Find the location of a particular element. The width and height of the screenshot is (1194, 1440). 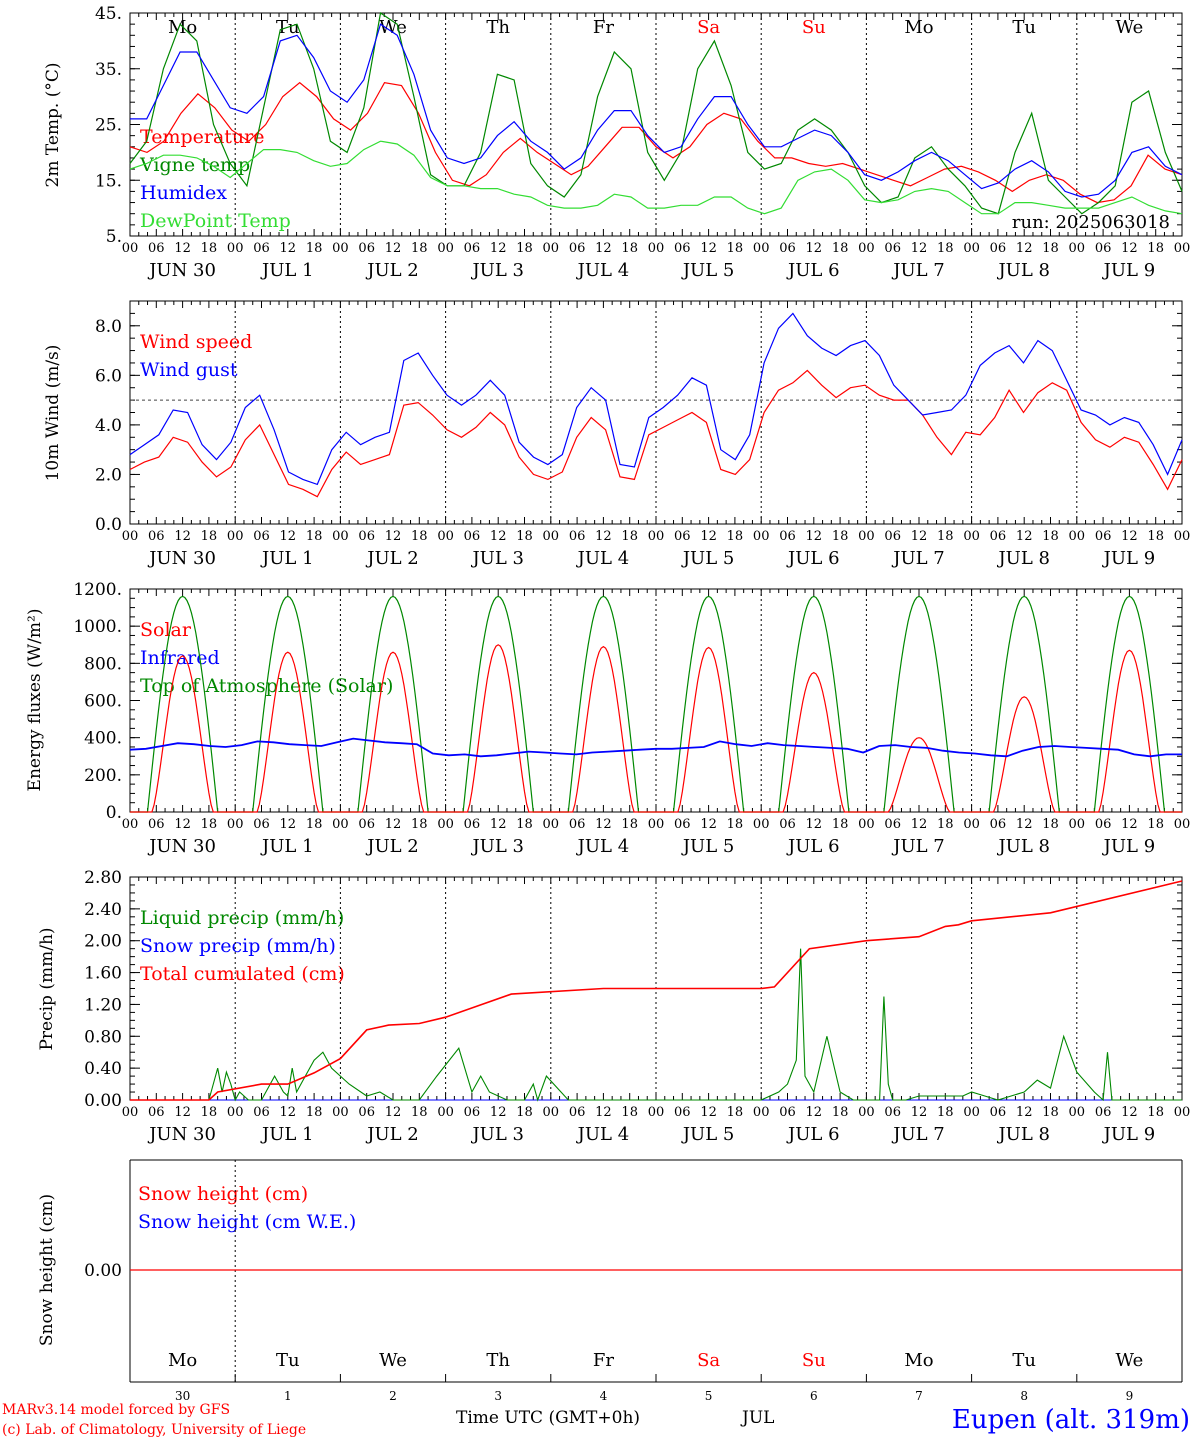

y-tick-label: 45. is located at coordinates (108, 14).